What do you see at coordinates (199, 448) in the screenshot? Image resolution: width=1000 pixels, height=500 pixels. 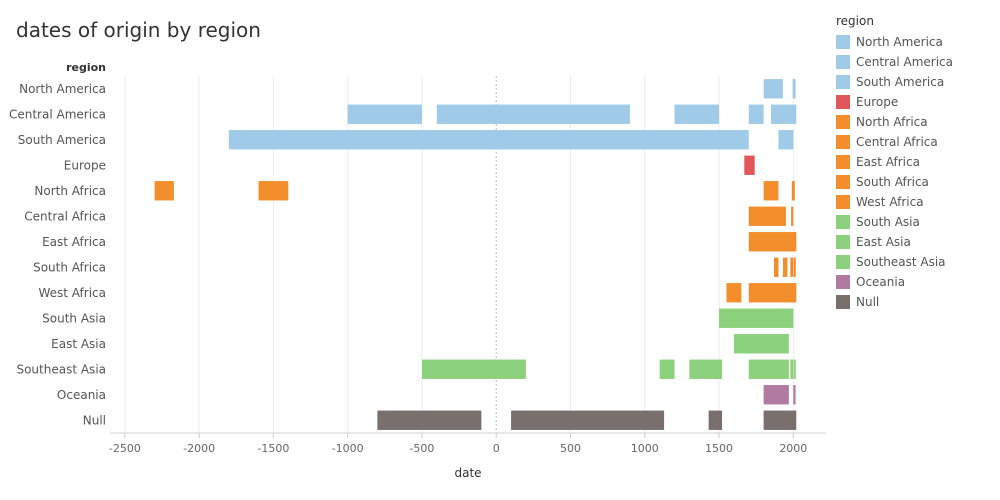 I see `x-tick-label: -2000` at bounding box center [199, 448].